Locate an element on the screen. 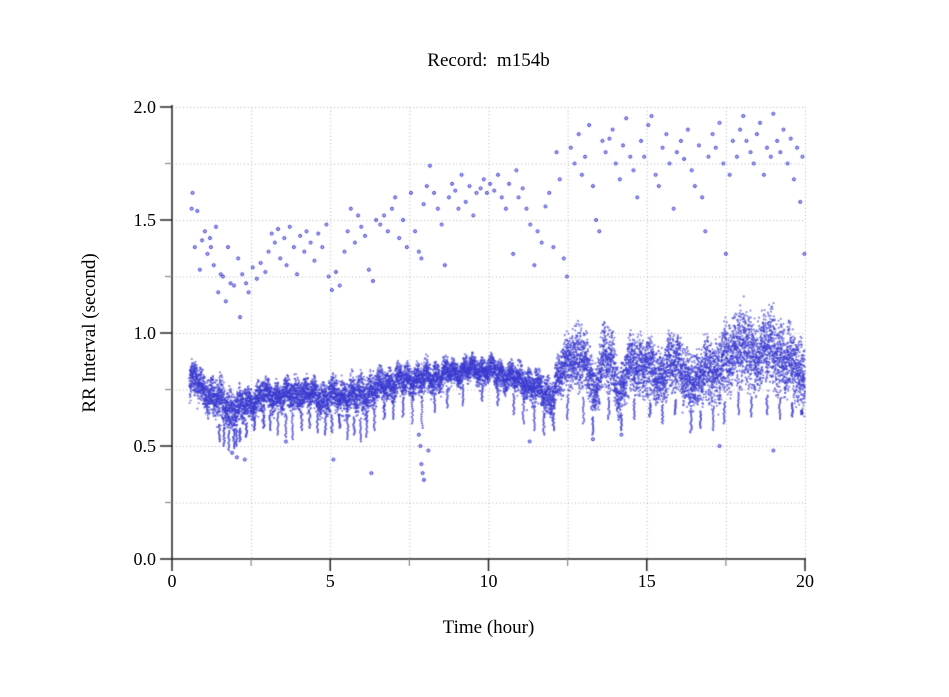  chart-title: Record: m154b is located at coordinates (488, 60).